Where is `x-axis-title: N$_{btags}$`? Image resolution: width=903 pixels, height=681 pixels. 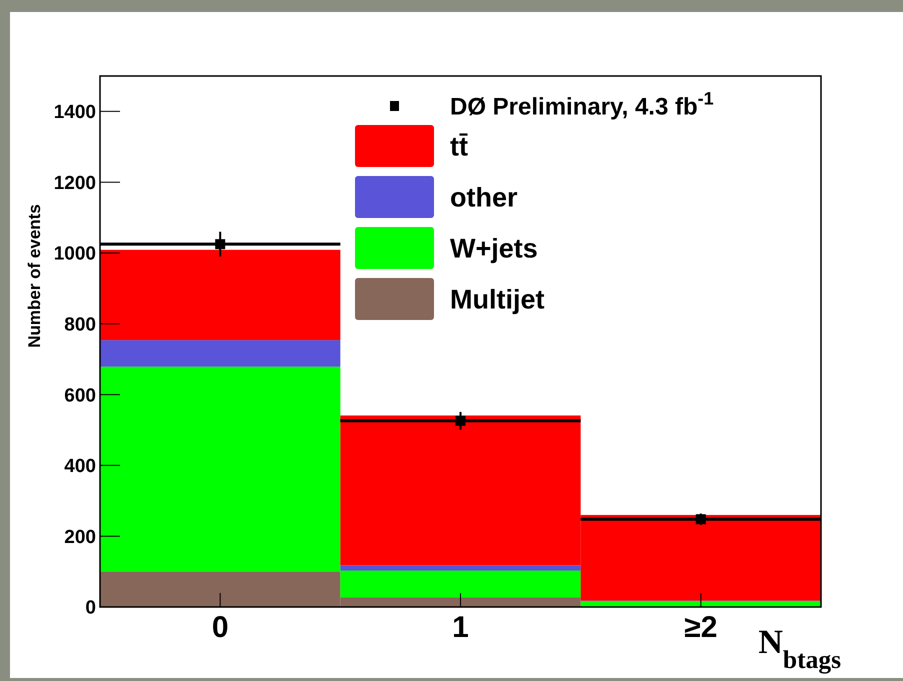
x-axis-title: N$_{btags}$ is located at coordinates (800, 649).